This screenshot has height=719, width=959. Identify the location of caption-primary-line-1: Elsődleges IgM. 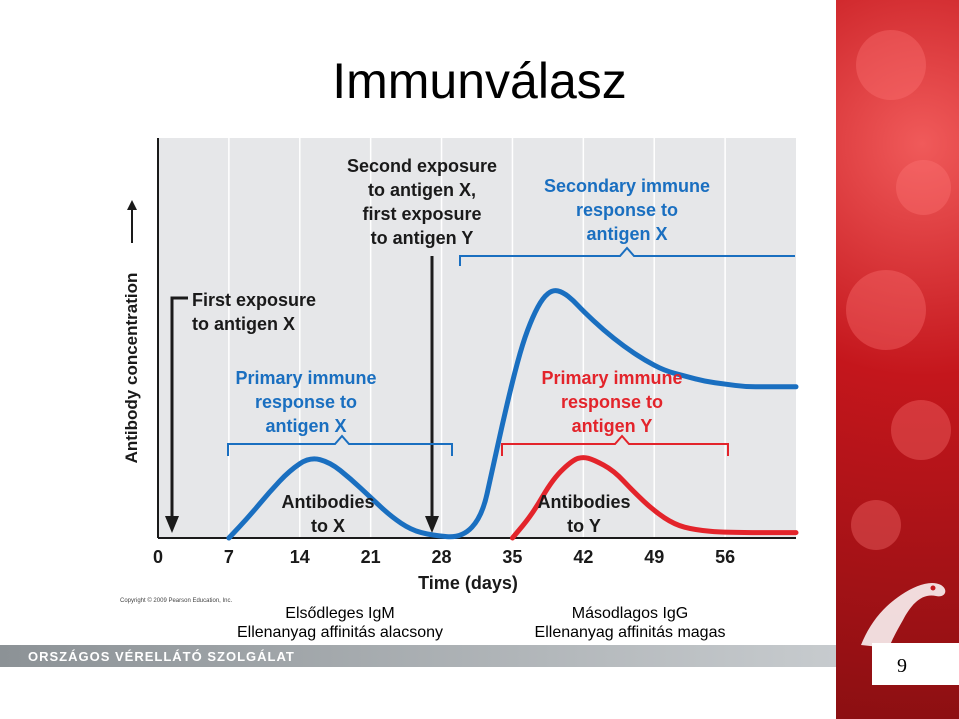
(340, 613).